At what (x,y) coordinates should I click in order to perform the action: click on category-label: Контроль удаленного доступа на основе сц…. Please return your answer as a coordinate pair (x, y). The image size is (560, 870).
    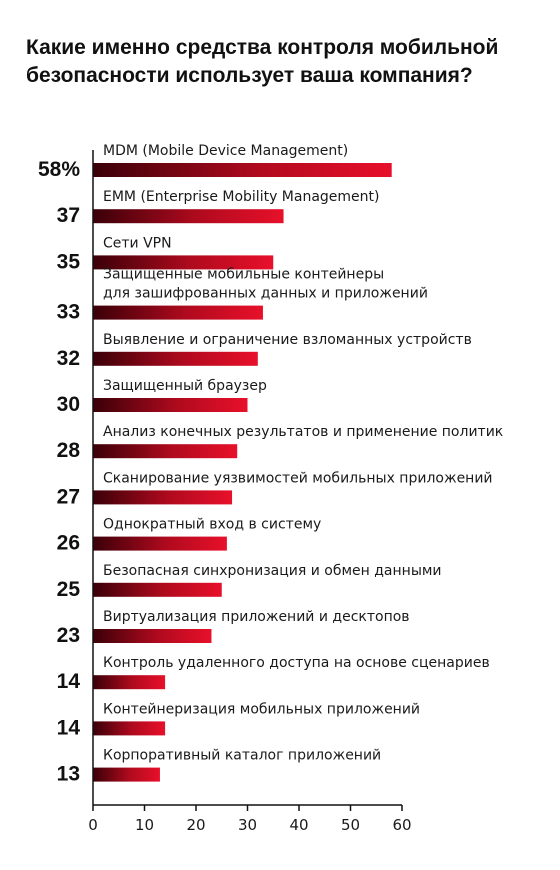
    Looking at the image, I should click on (296, 663).